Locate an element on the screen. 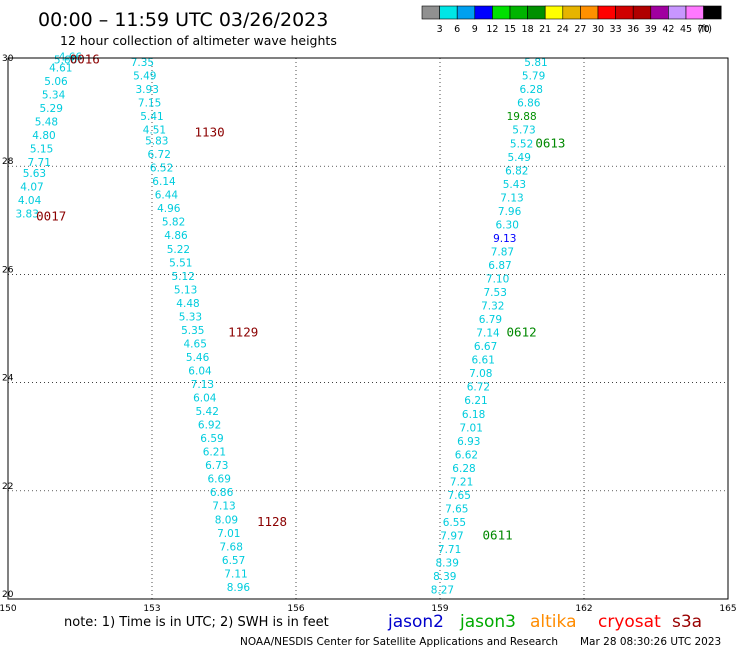 This screenshot has height=650, width=740. wave-height-label: 7.01 is located at coordinates (228, 534).